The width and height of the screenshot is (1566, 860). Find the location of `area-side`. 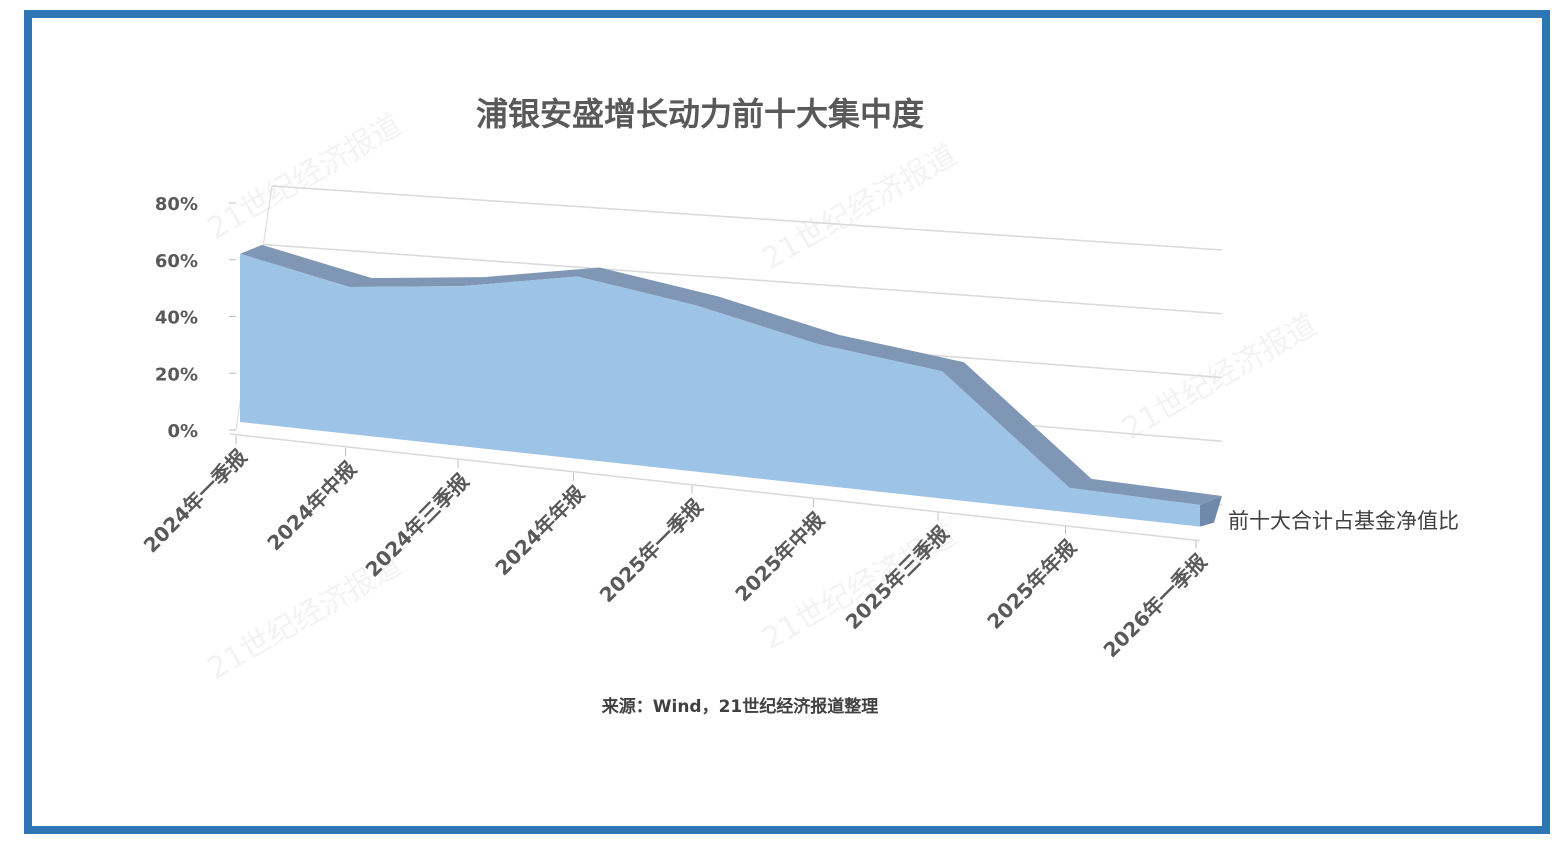

area-side is located at coordinates (1211, 511).